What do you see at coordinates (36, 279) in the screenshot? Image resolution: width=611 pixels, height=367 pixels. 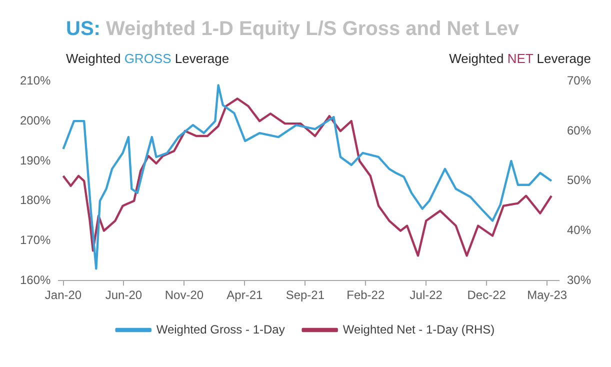 I see `y-tick-label: 160%` at bounding box center [36, 279].